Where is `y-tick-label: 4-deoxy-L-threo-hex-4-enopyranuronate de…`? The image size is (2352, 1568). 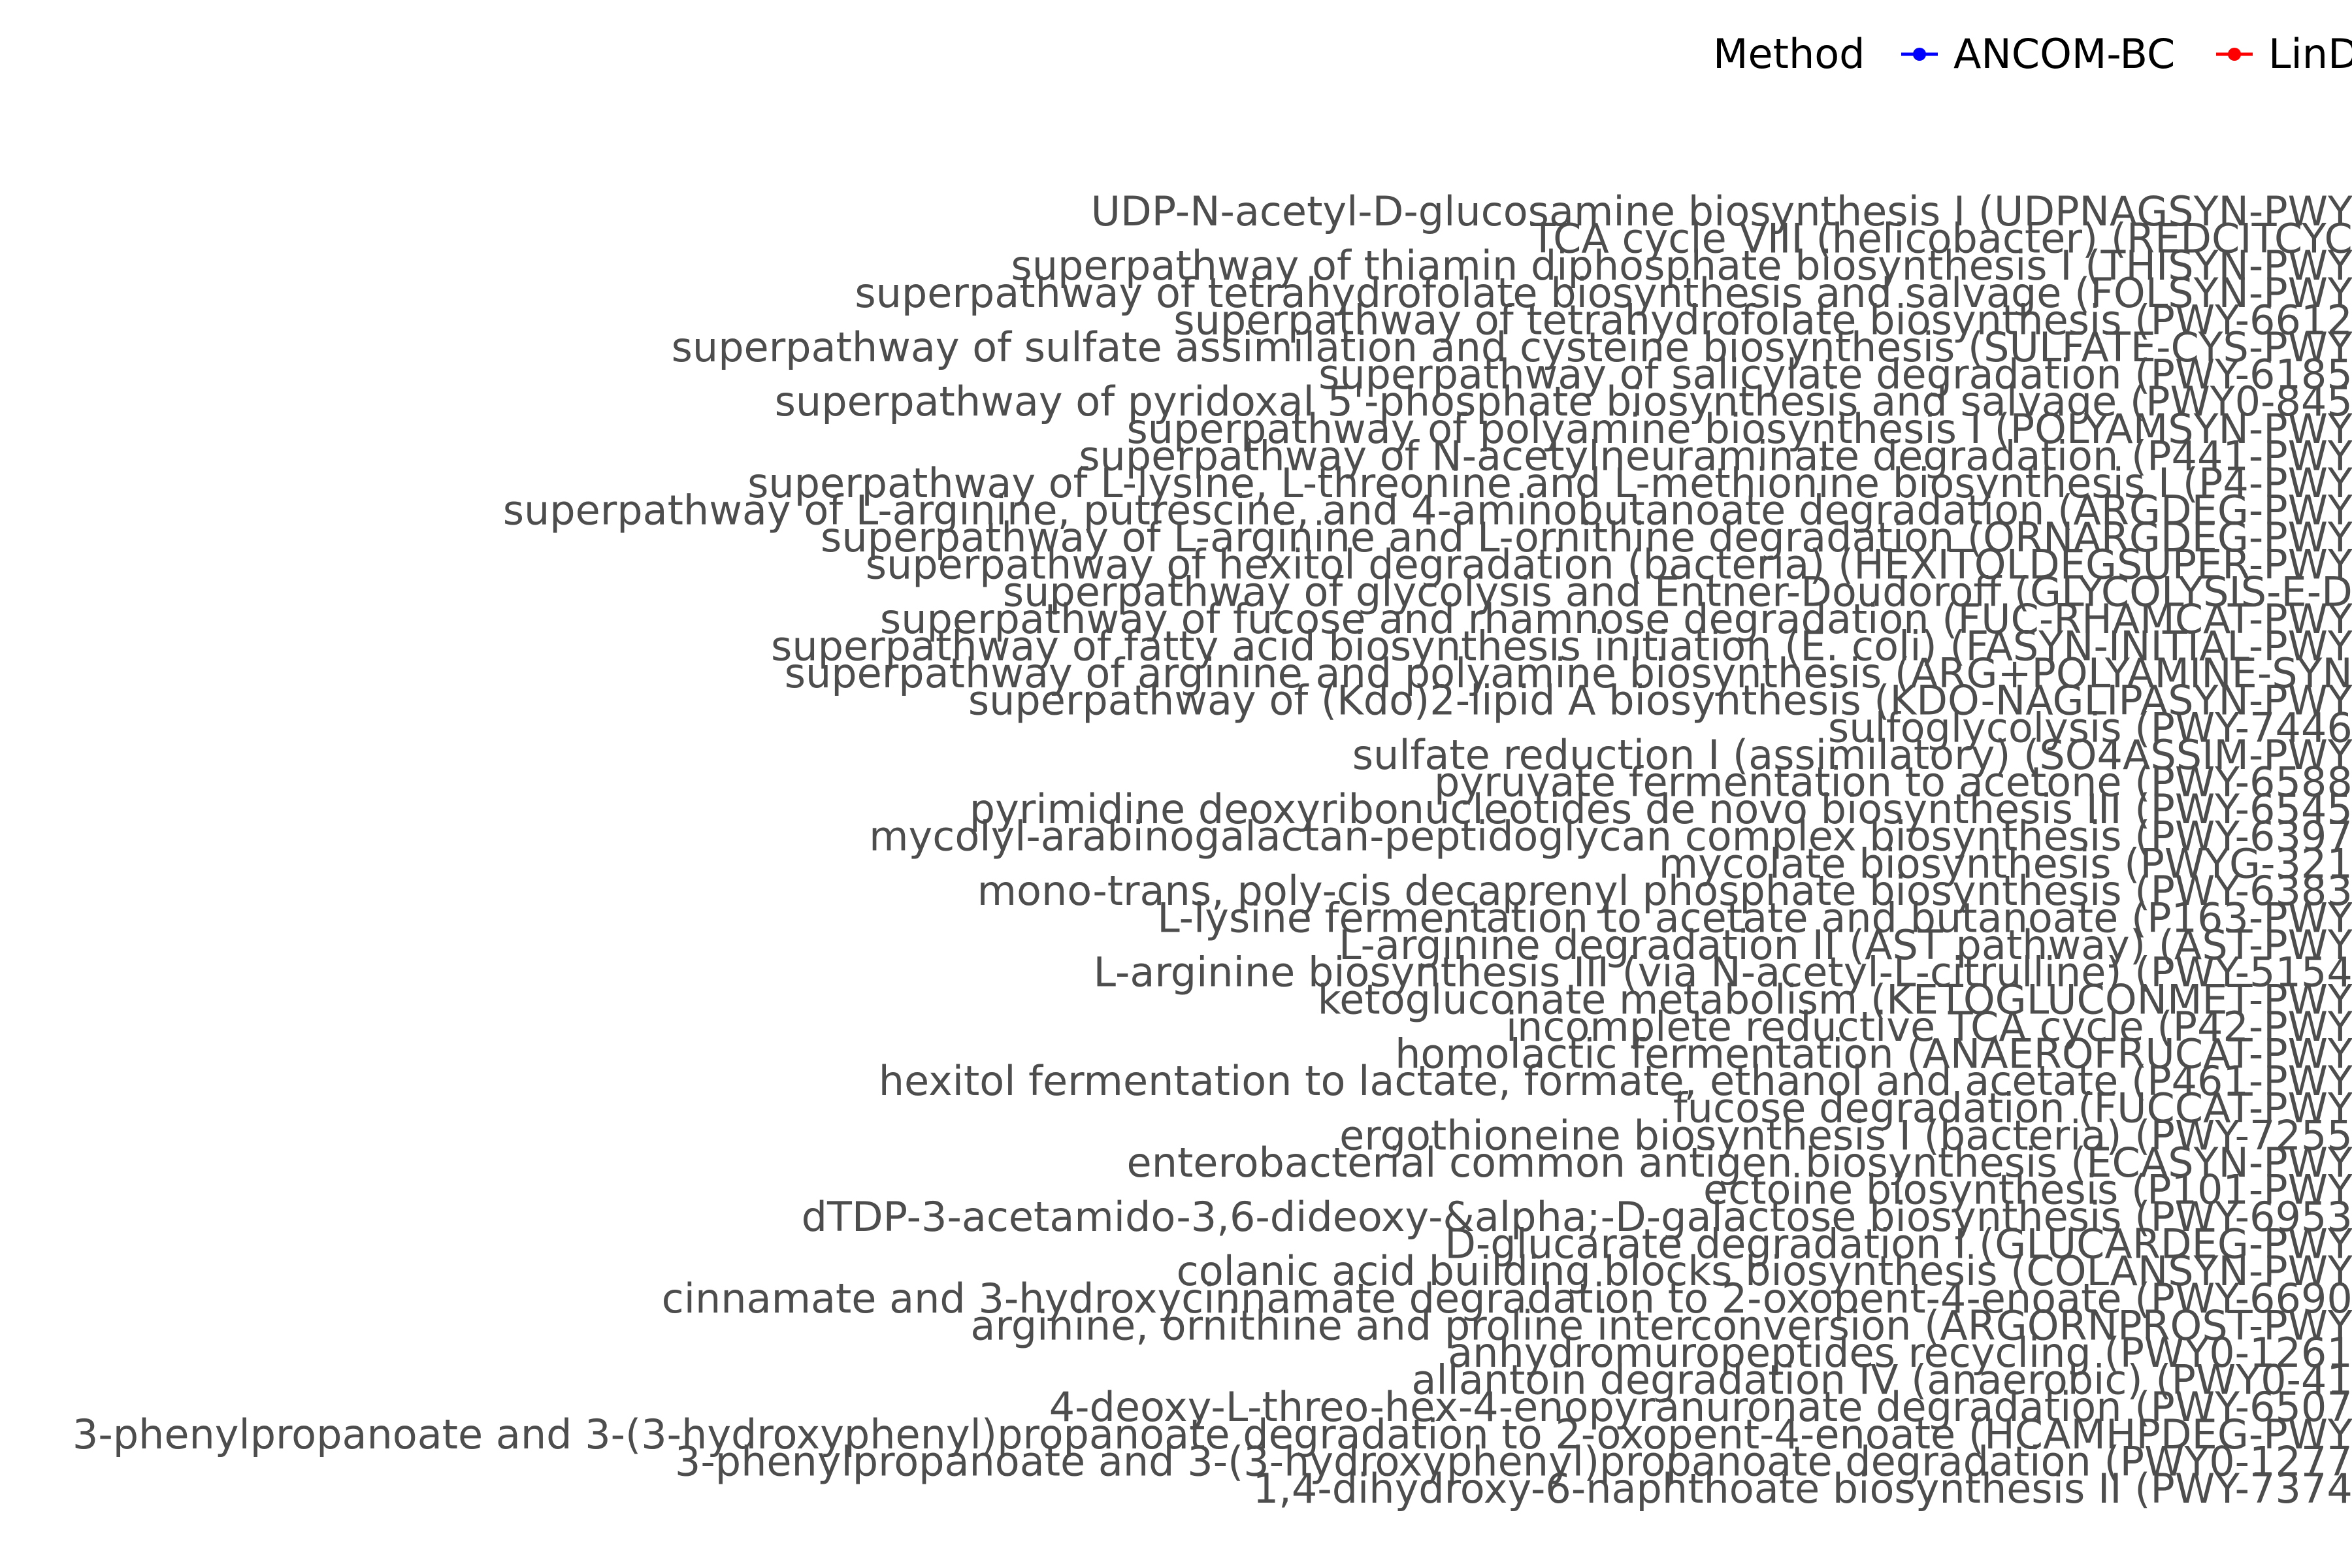
y-tick-label: 4-deoxy-L-threo-hex-4-enopyranuronate de… is located at coordinates (1700, 1407).